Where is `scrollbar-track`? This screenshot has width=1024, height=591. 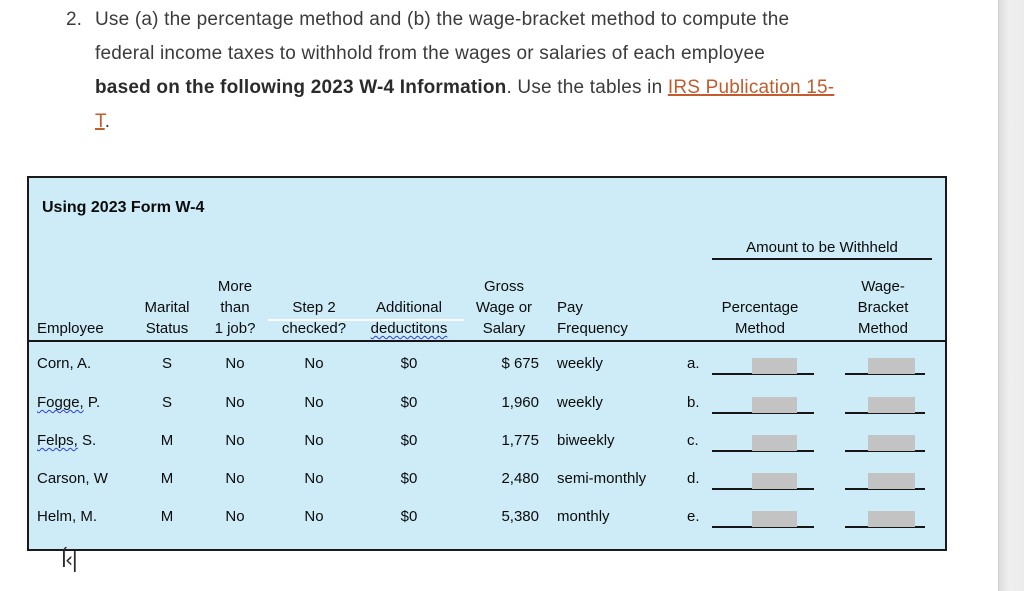
scrollbar-track is located at coordinates (1011, 295).